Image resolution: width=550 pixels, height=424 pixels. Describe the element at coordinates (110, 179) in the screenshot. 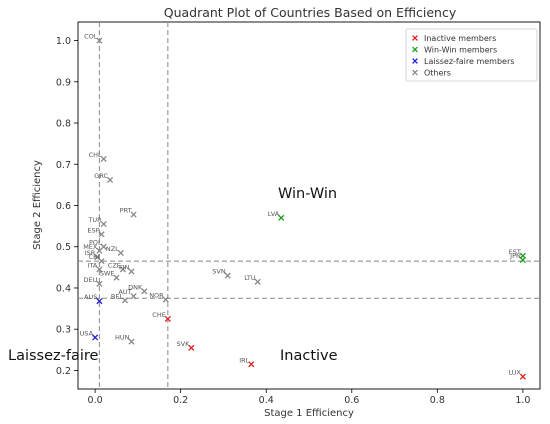

I see `point-marker-grc` at that location.